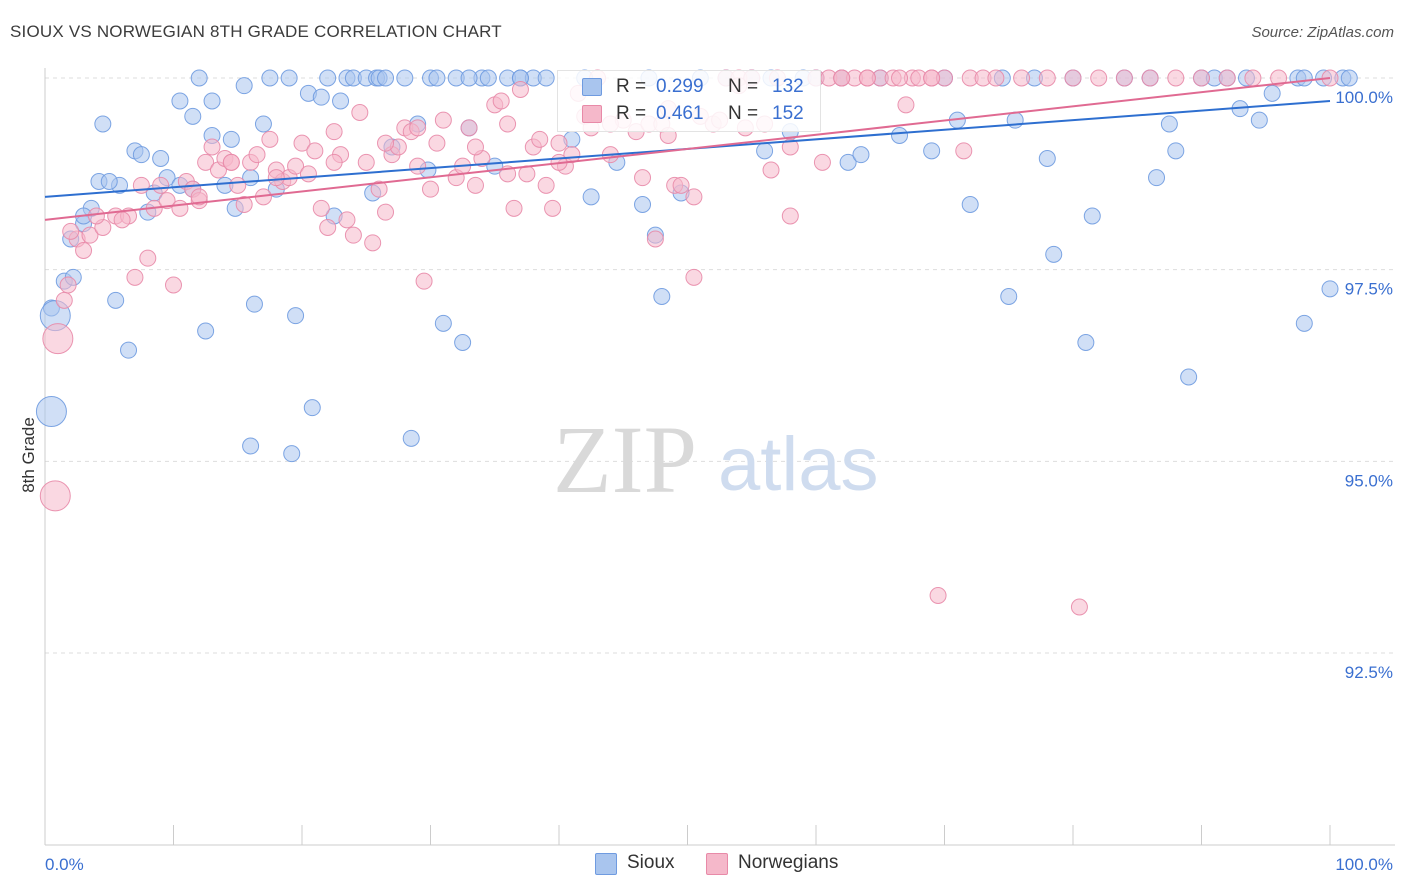 The width and height of the screenshot is (1406, 892). Describe the element at coordinates (1322, 32) in the screenshot. I see `source-label: Source: ZipAtlas.com` at that location.